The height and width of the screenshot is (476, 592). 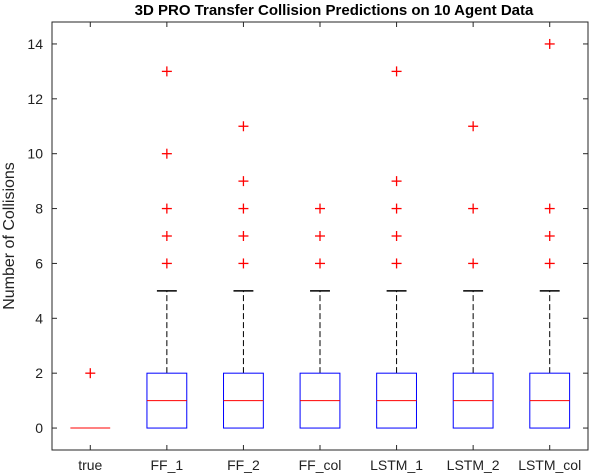 I want to click on x-tick-label: LSTM_2, so click(x=473, y=465).